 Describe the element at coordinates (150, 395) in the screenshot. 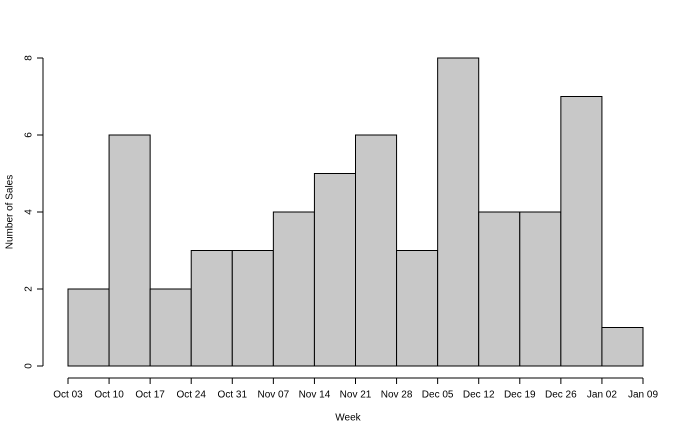

I see `x-tick-label: Oct 17` at that location.